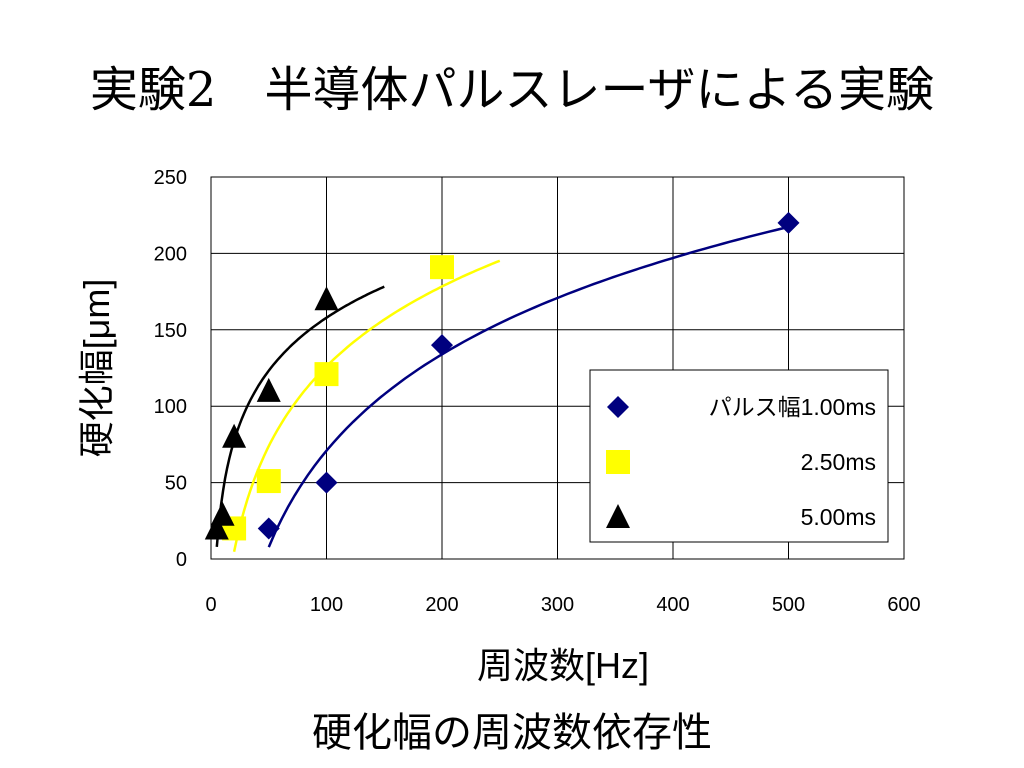  I want to click on x-tick-label: 100, so click(326, 605).